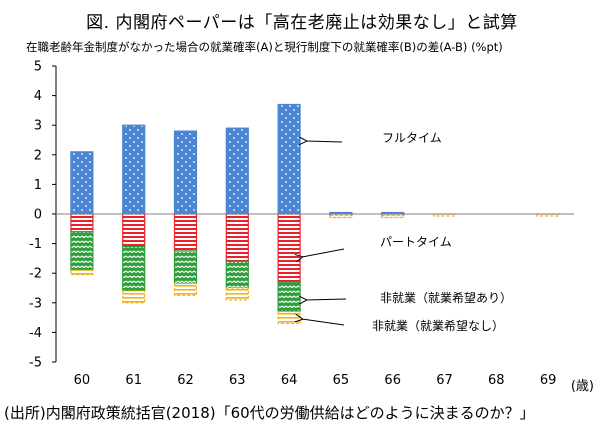 This screenshot has height=430, width=604. What do you see at coordinates (35, 333) in the screenshot?
I see `y-tick-label: -4` at bounding box center [35, 333].